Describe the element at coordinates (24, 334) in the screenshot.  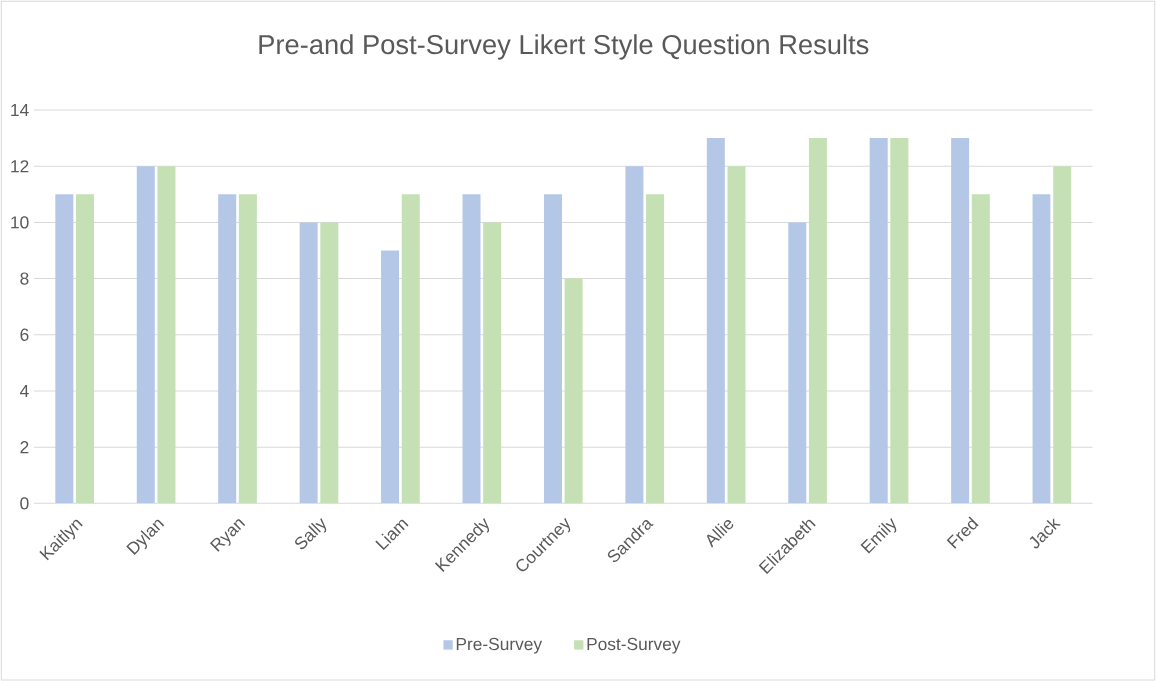
I see `y-tick-label: 6` at that location.